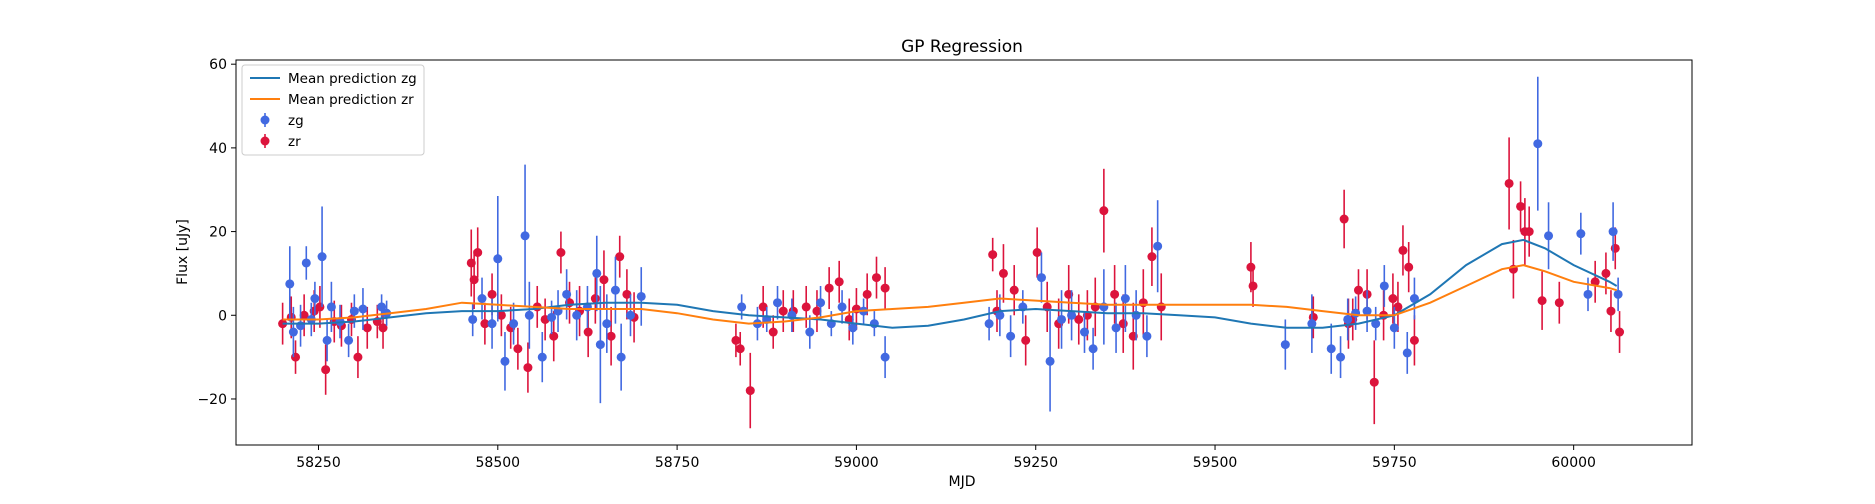  What do you see at coordinates (216, 232) in the screenshot?
I see `y-axis: −200204060` at bounding box center [216, 232].